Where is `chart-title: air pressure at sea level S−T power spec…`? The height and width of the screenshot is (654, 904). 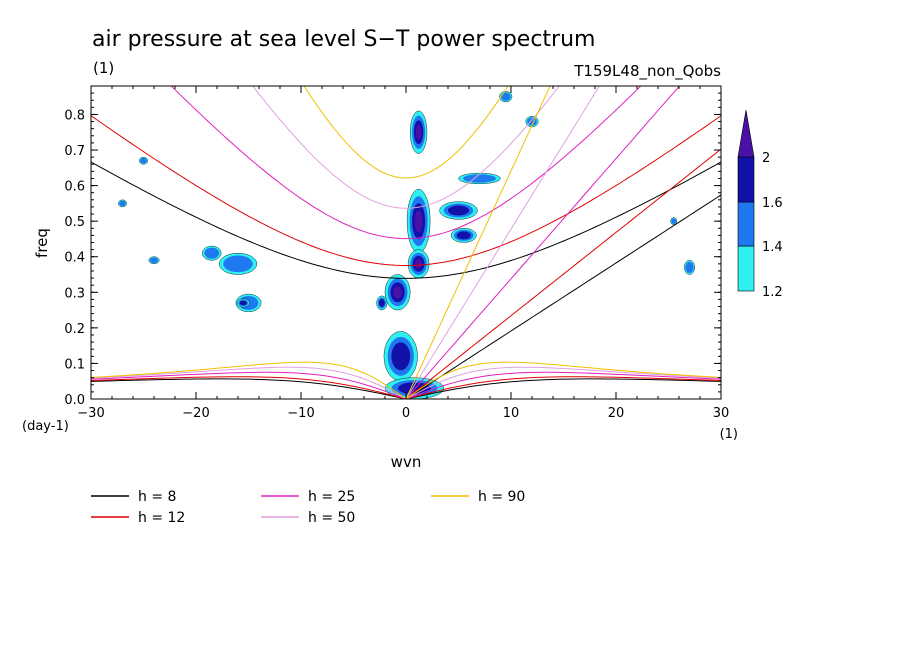 chart-title: air pressure at sea level S−T power spec… is located at coordinates (343, 39).